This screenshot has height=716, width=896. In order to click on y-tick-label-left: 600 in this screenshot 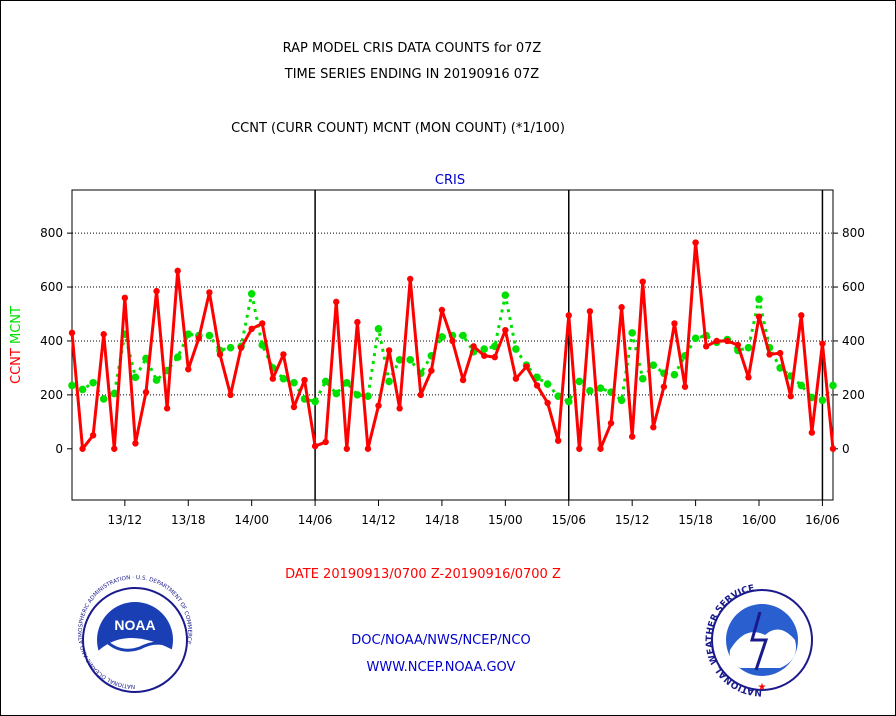, I will do `click(51, 287)`.